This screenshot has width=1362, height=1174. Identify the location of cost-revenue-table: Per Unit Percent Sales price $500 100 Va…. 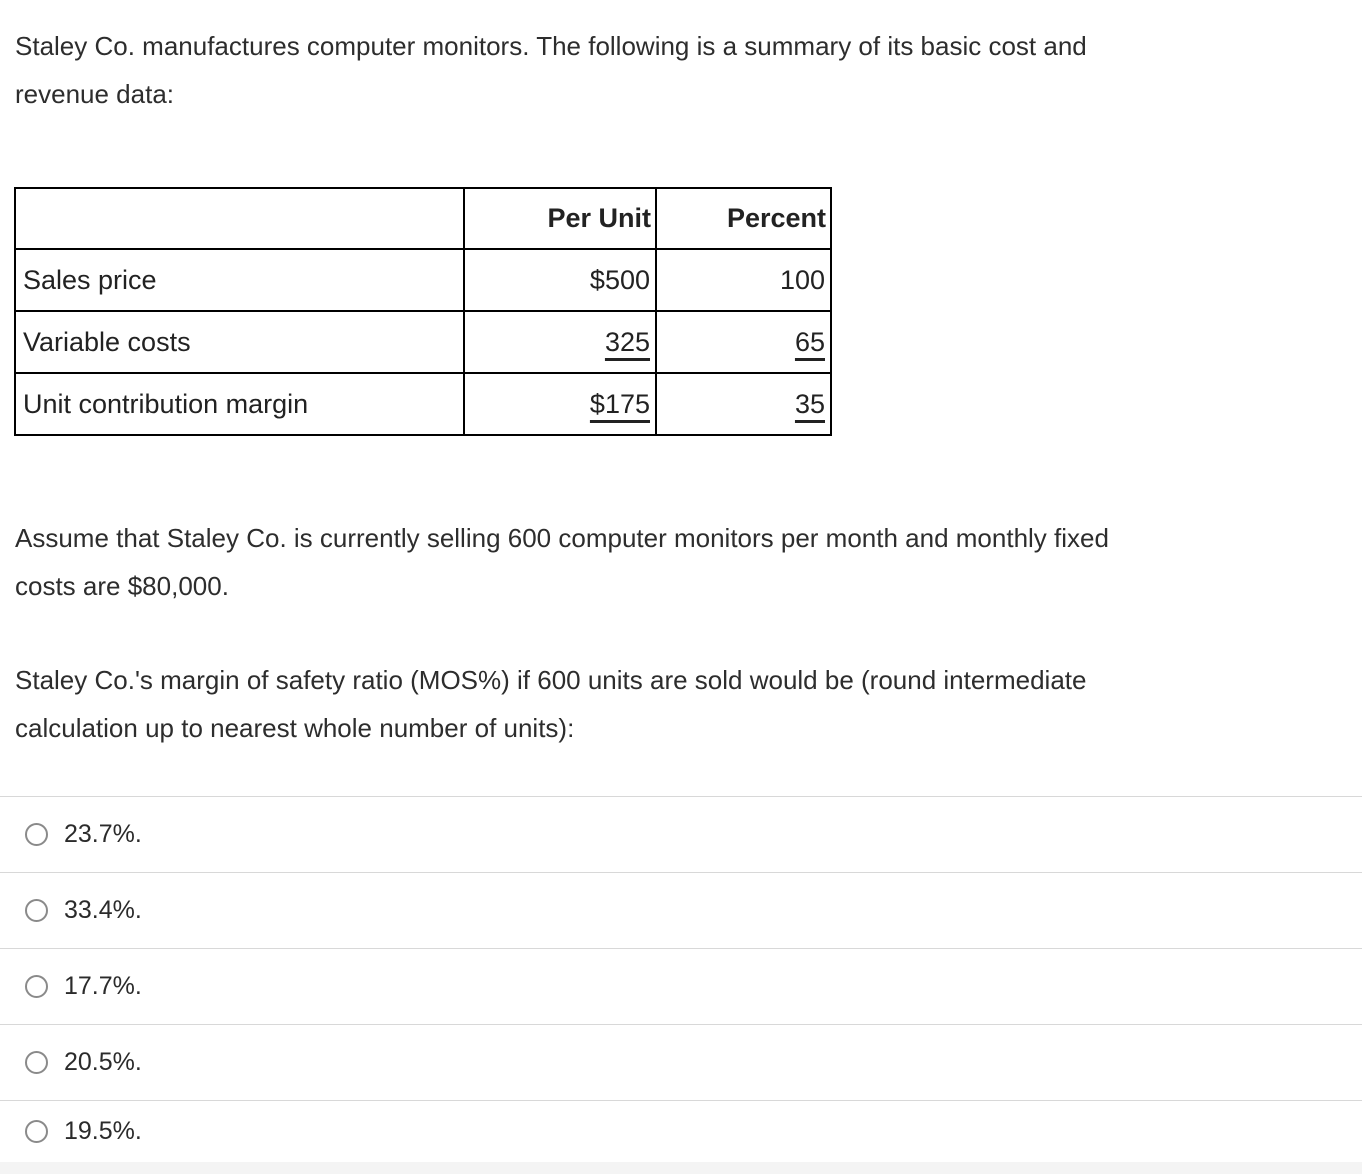
(423, 311).